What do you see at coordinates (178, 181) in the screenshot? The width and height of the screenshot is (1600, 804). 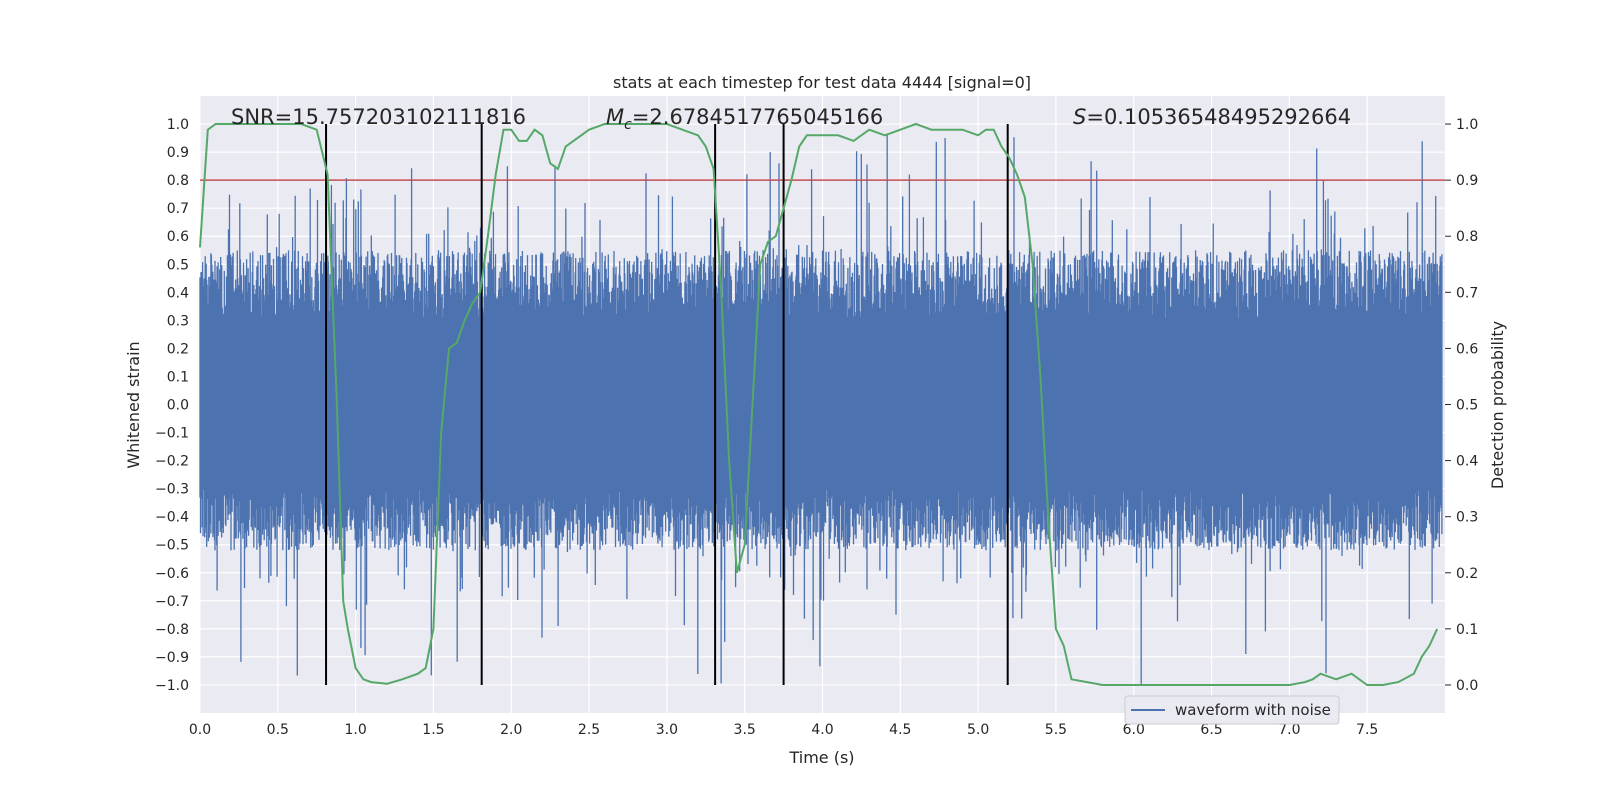 I see `y-tick-label: 0.8` at bounding box center [178, 181].